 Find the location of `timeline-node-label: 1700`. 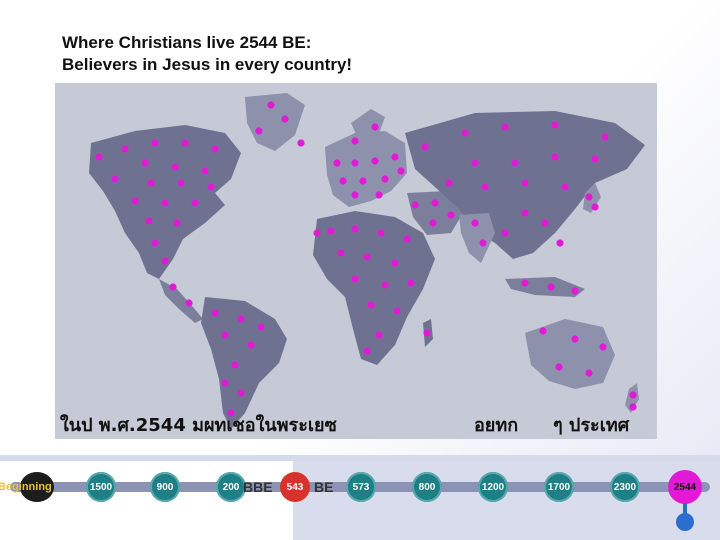

timeline-node-label: 1700 is located at coordinates (559, 487).